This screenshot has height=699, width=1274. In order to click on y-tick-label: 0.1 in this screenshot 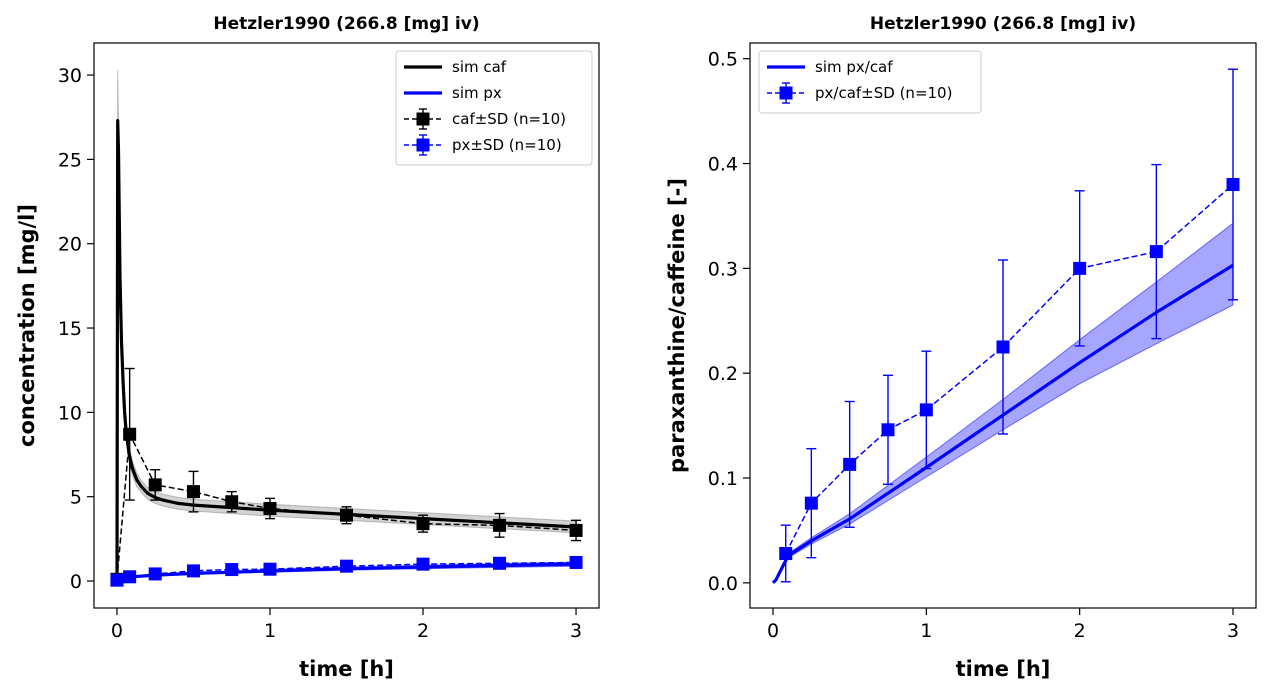, I will do `click(723, 479)`.